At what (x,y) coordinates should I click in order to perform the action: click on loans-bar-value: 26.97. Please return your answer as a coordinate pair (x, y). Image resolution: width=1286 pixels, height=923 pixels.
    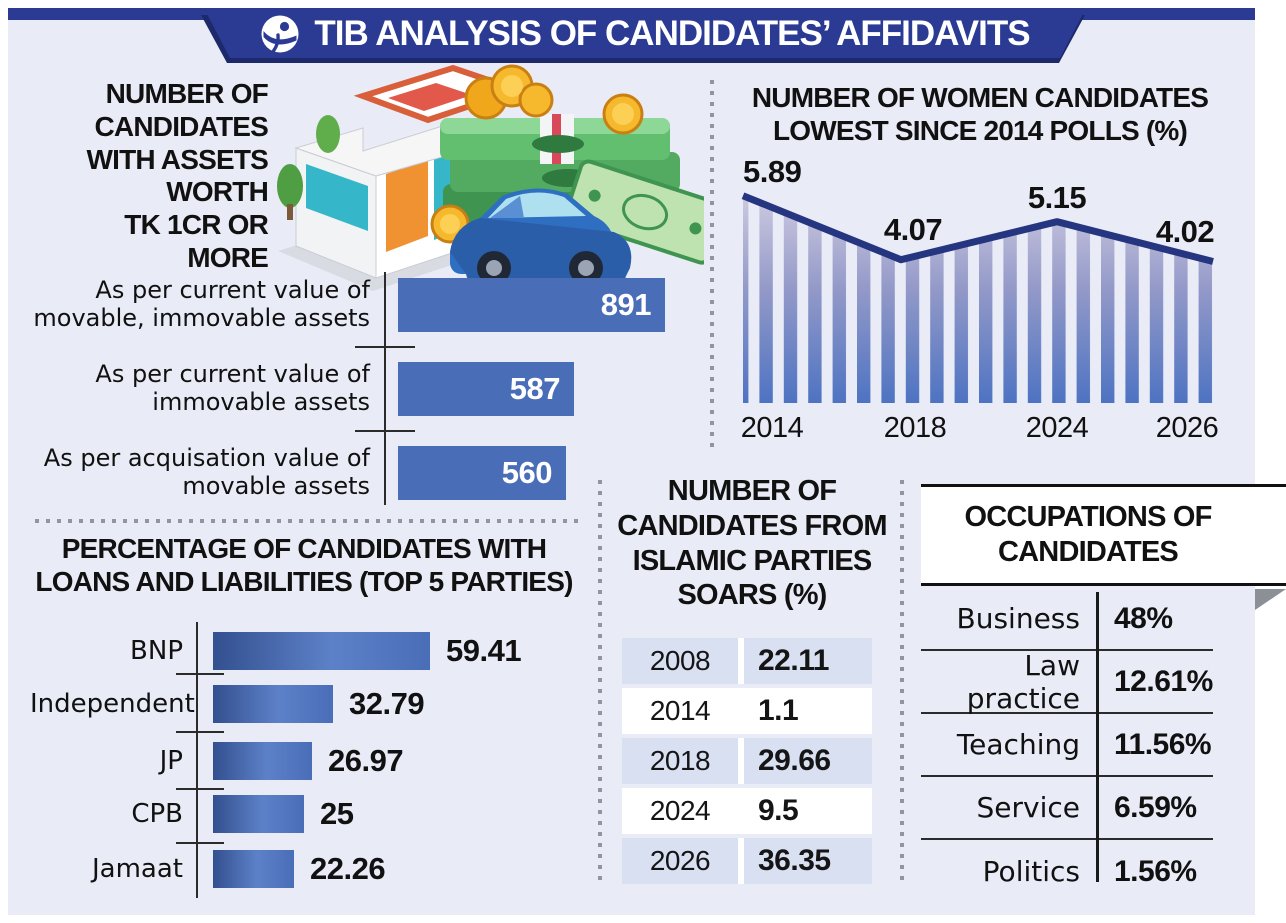
    Looking at the image, I should click on (366, 760).